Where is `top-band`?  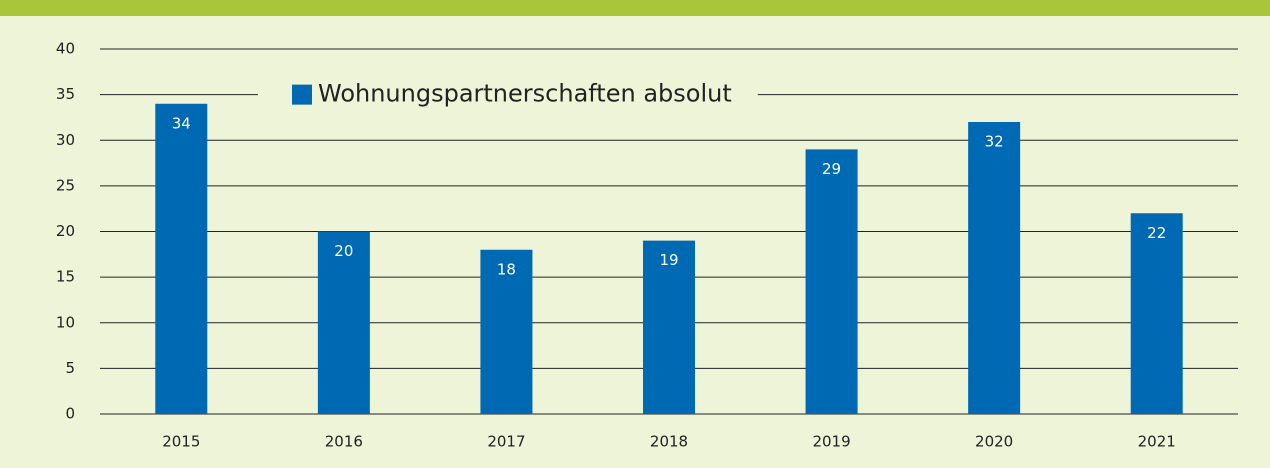 top-band is located at coordinates (635, 8).